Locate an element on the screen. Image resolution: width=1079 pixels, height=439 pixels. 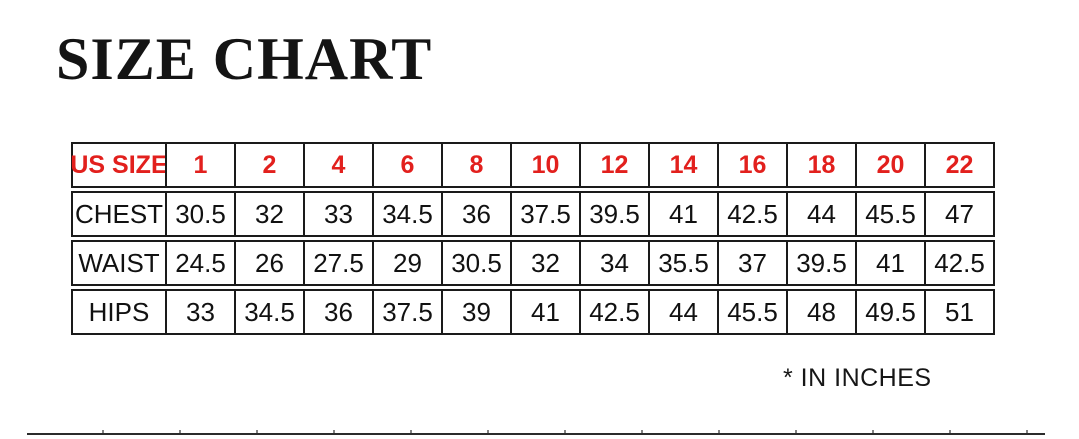
measure-value-cell: 51 is located at coordinates (959, 312).